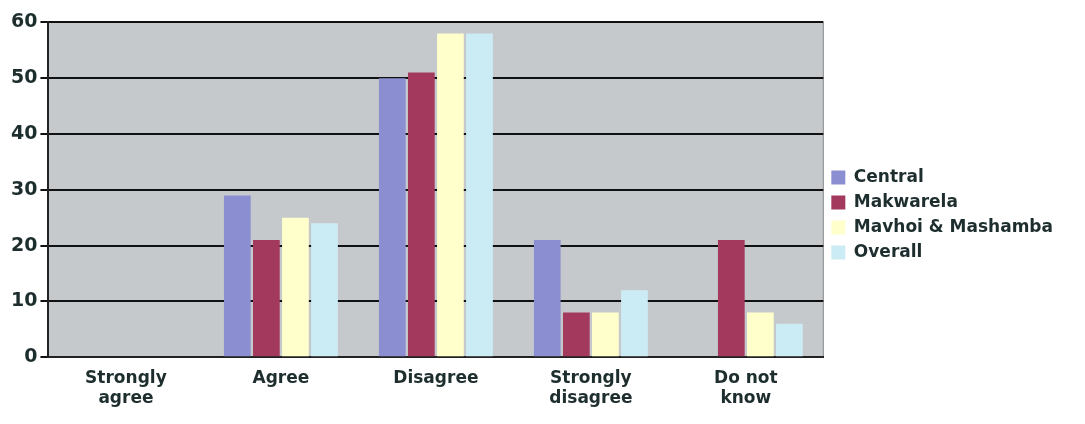 The image size is (1085, 424). What do you see at coordinates (24, 76) in the screenshot?
I see `y-tick-label: 50` at bounding box center [24, 76].